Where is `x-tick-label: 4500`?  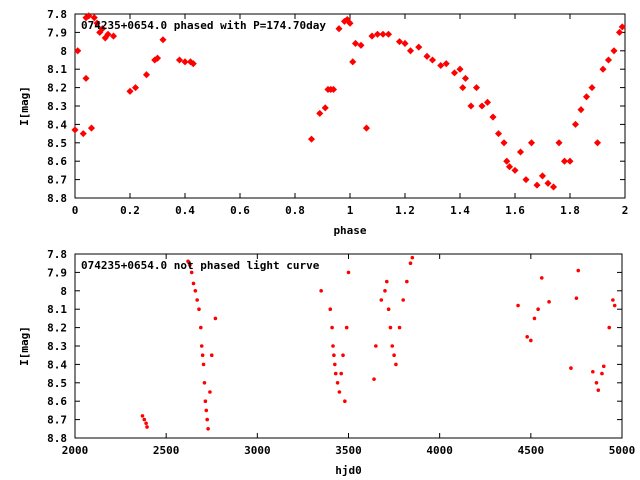 x-tick-label: 4500 is located at coordinates (531, 450).